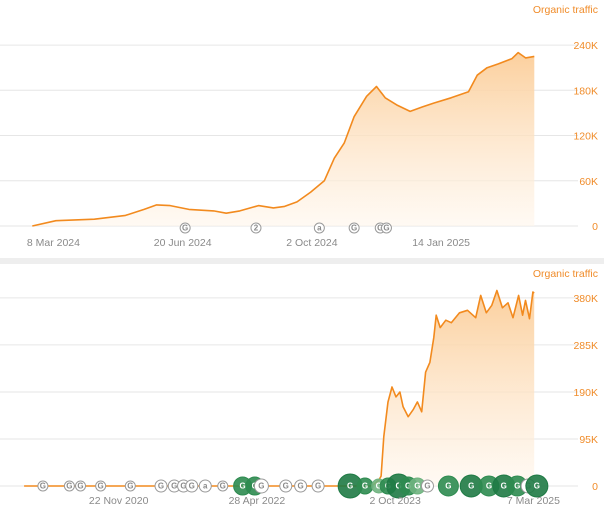 This screenshot has width=604, height=518. What do you see at coordinates (585, 46) in the screenshot?
I see `y-tick-label: 240K` at bounding box center [585, 46].